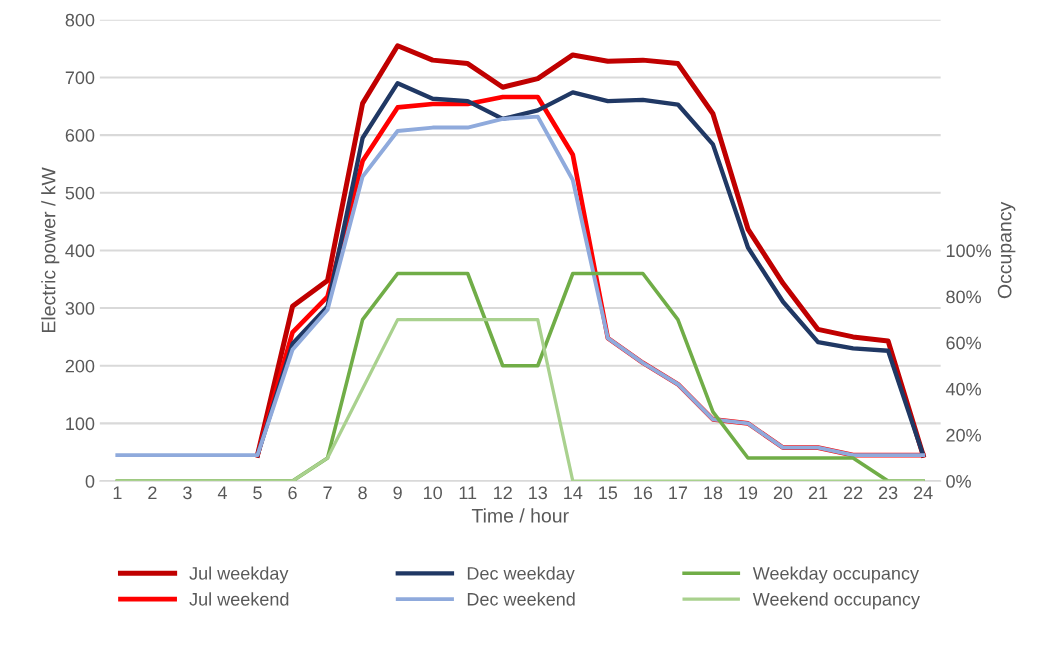  What do you see at coordinates (80, 251) in the screenshot?
I see `y-tick-label: 400` at bounding box center [80, 251].